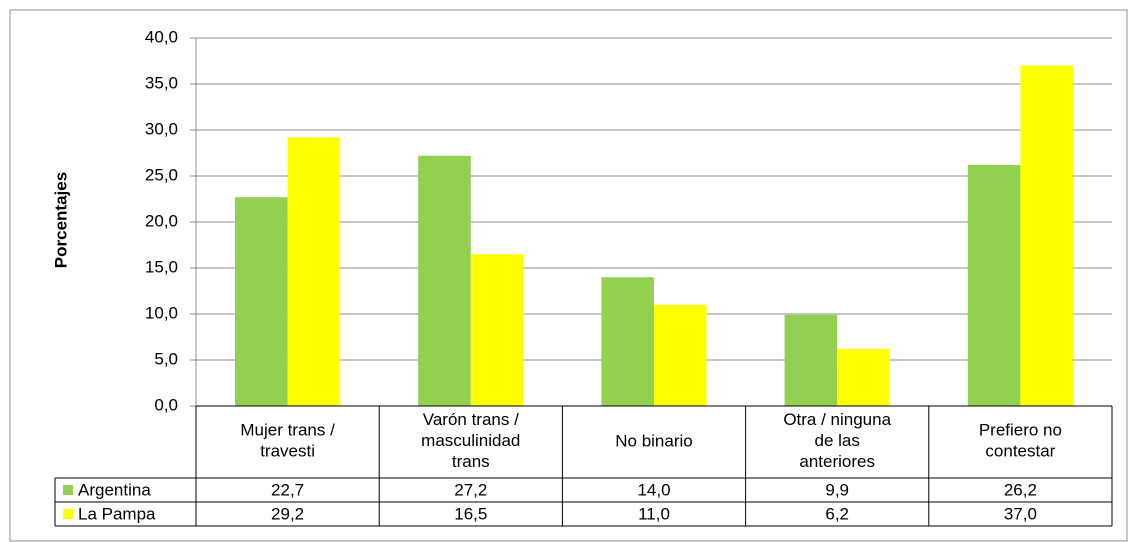  Describe the element at coordinates (837, 513) in the screenshot. I see `table-value: 6,2` at that location.